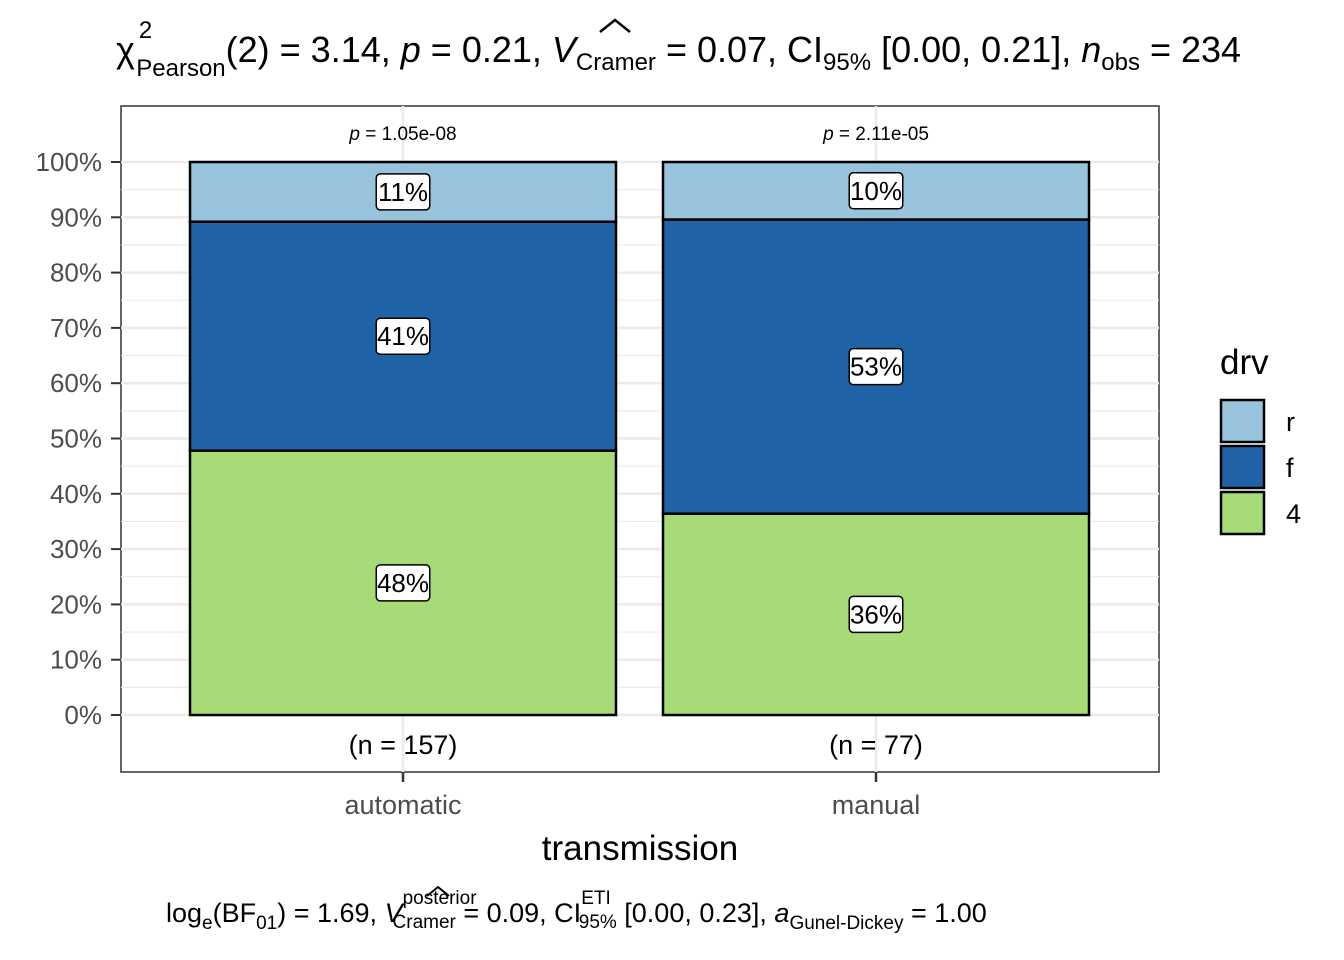  I want to click on data-label: 53%, so click(876, 367).